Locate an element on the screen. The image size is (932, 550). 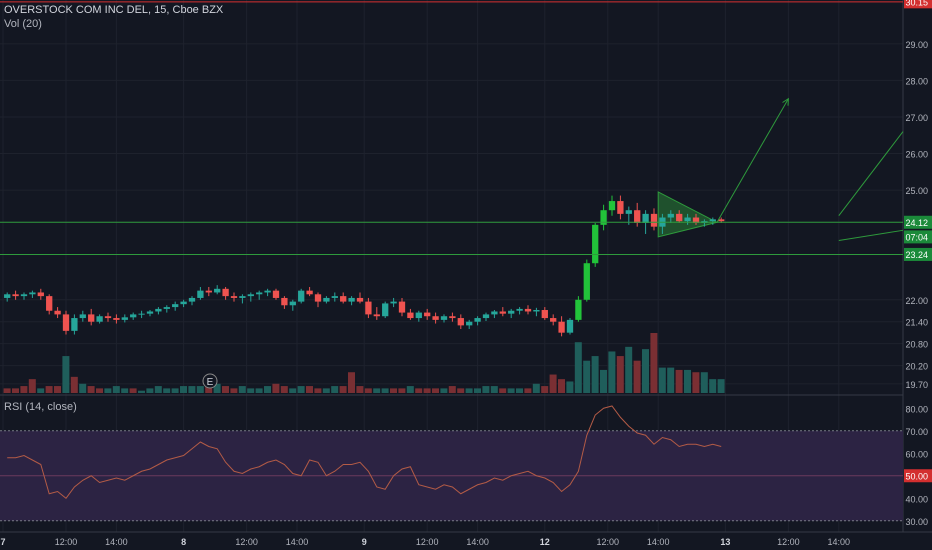
trend-line is located at coordinates (871, 235).